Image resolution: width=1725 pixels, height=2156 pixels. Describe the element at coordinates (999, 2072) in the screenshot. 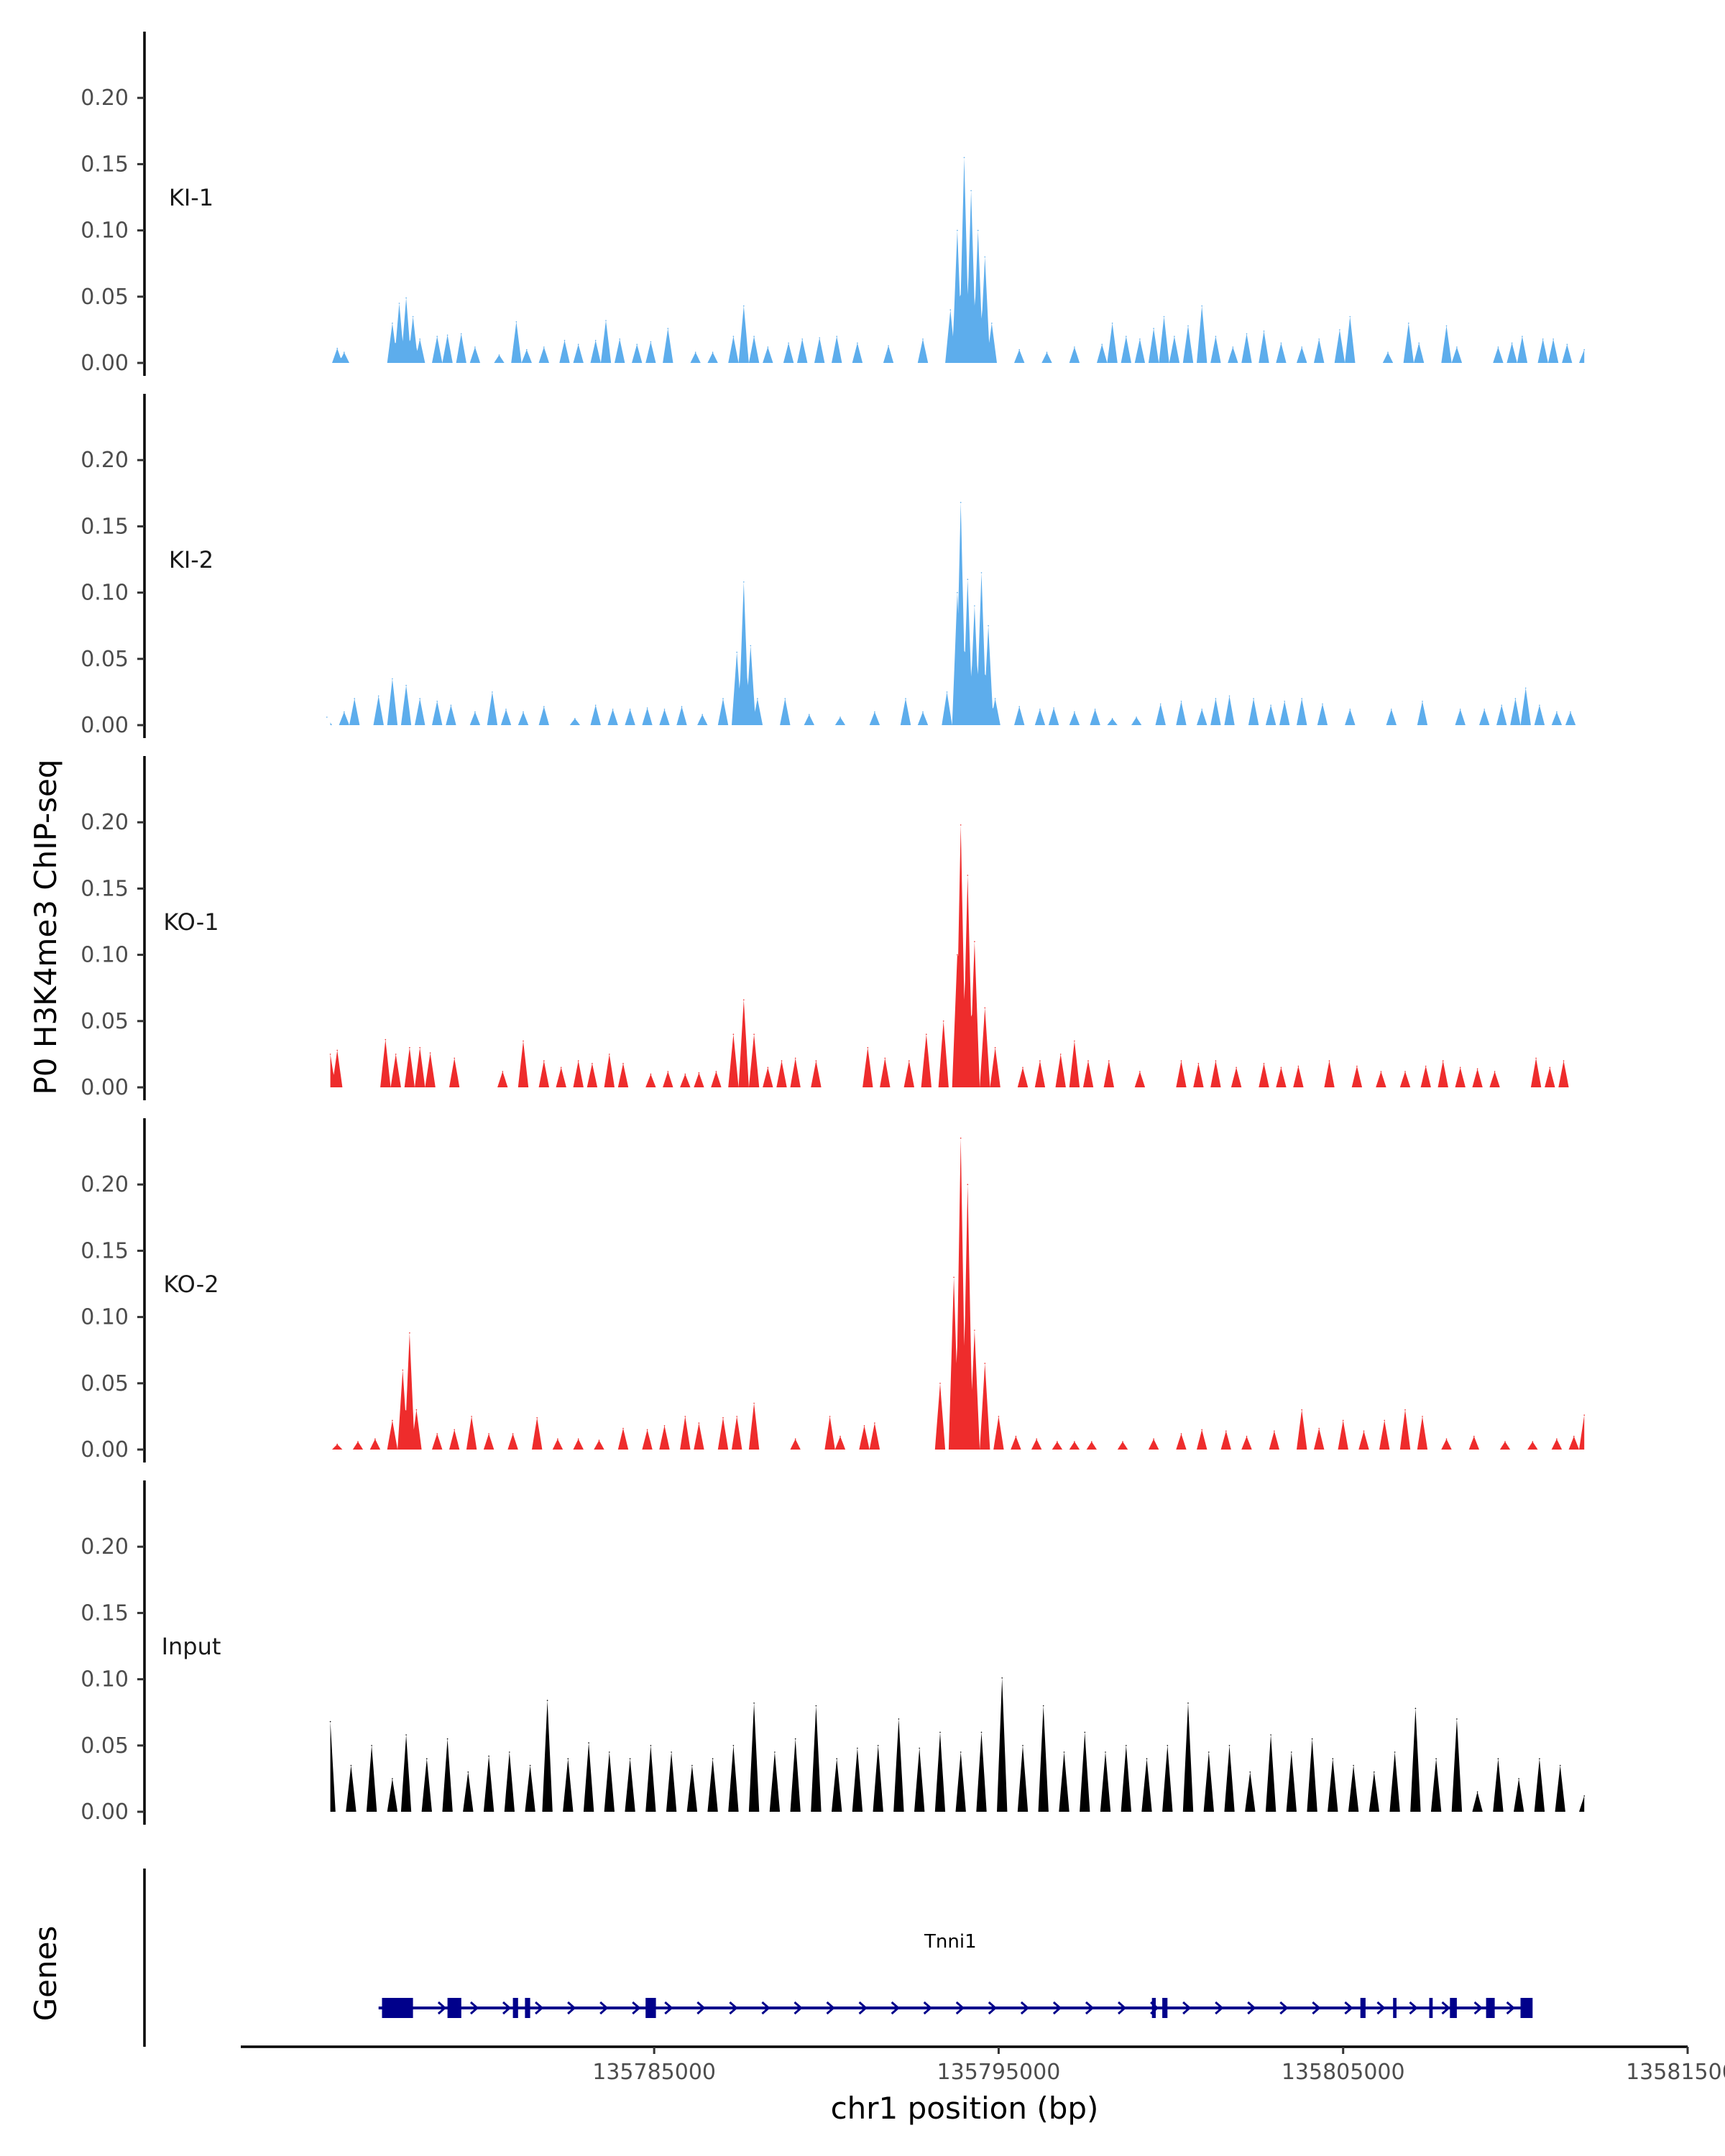

I see `x-tick-label: 135795000` at that location.